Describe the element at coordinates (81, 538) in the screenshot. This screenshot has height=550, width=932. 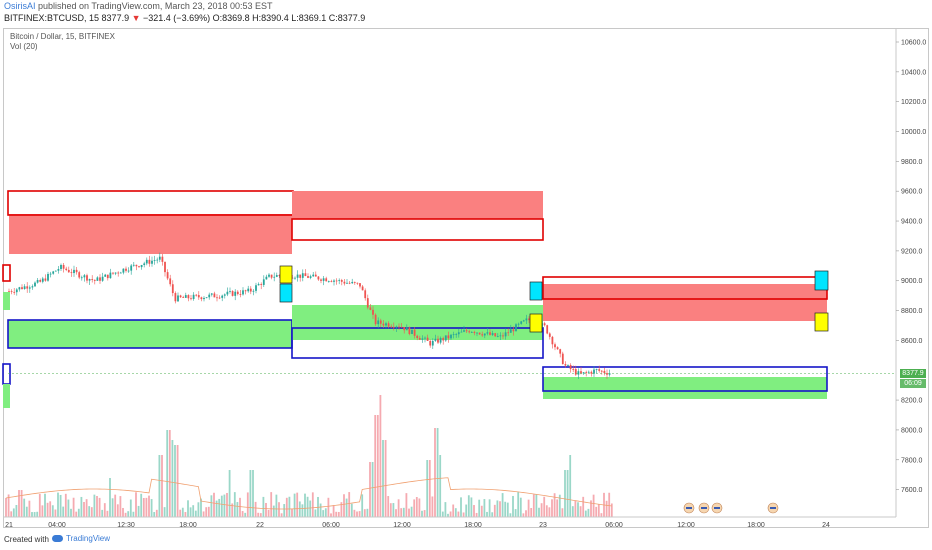
I see `tradingview-logo: TradingView` at that location.